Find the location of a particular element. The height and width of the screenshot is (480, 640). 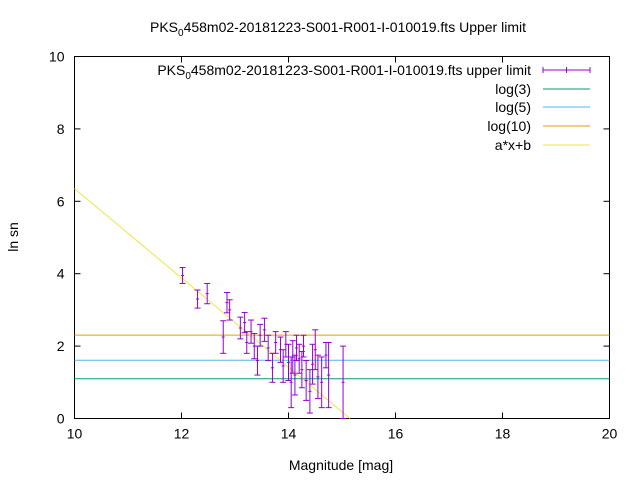

legend-entry-3-label: log(10) is located at coordinates (509, 126).